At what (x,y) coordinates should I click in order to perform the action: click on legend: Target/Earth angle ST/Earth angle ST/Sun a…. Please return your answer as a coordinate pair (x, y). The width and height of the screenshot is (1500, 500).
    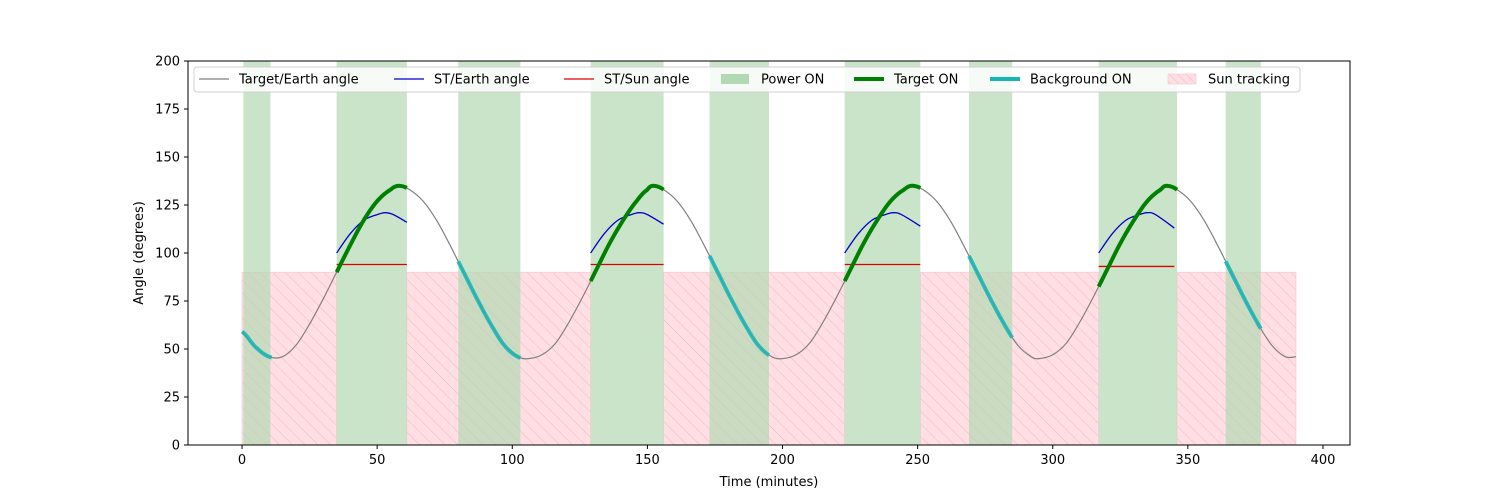
    Looking at the image, I should click on (747, 79).